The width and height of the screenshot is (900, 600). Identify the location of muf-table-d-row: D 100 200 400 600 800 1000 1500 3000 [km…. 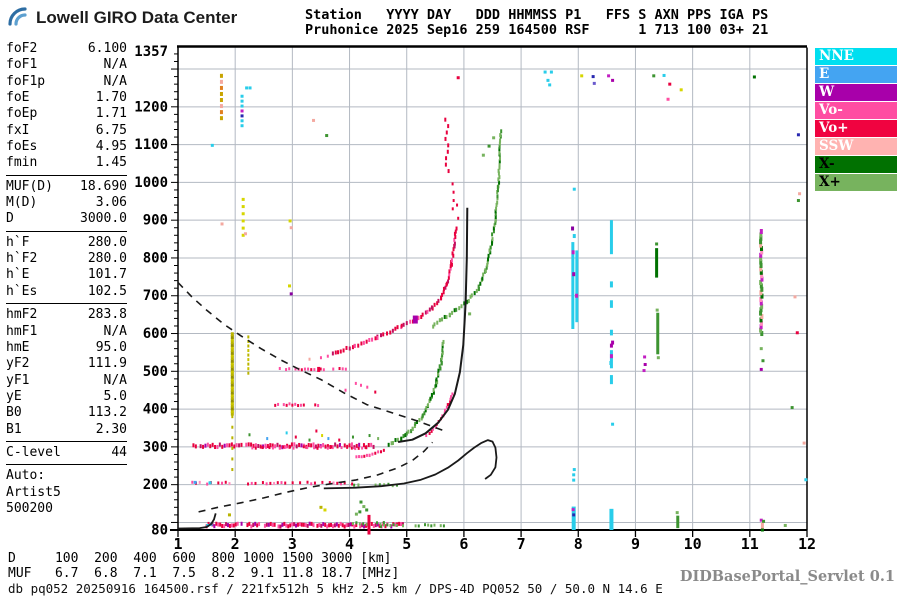
(200, 558).